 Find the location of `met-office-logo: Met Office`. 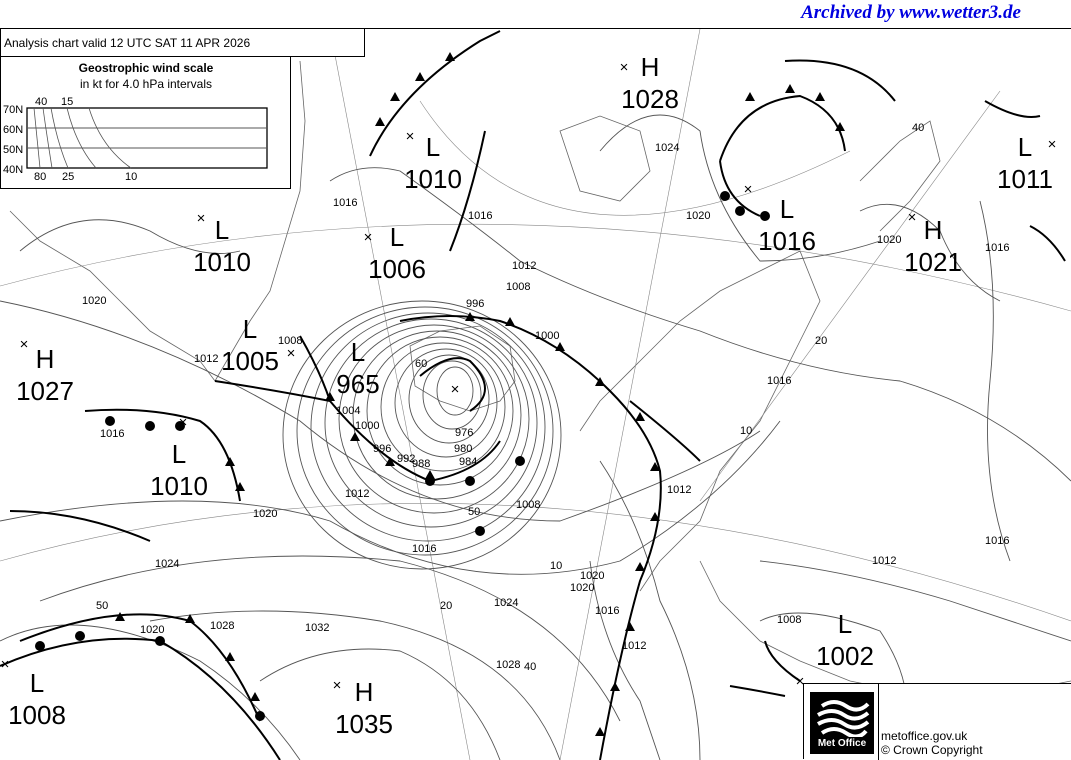

met-office-logo: Met Office is located at coordinates (842, 723).